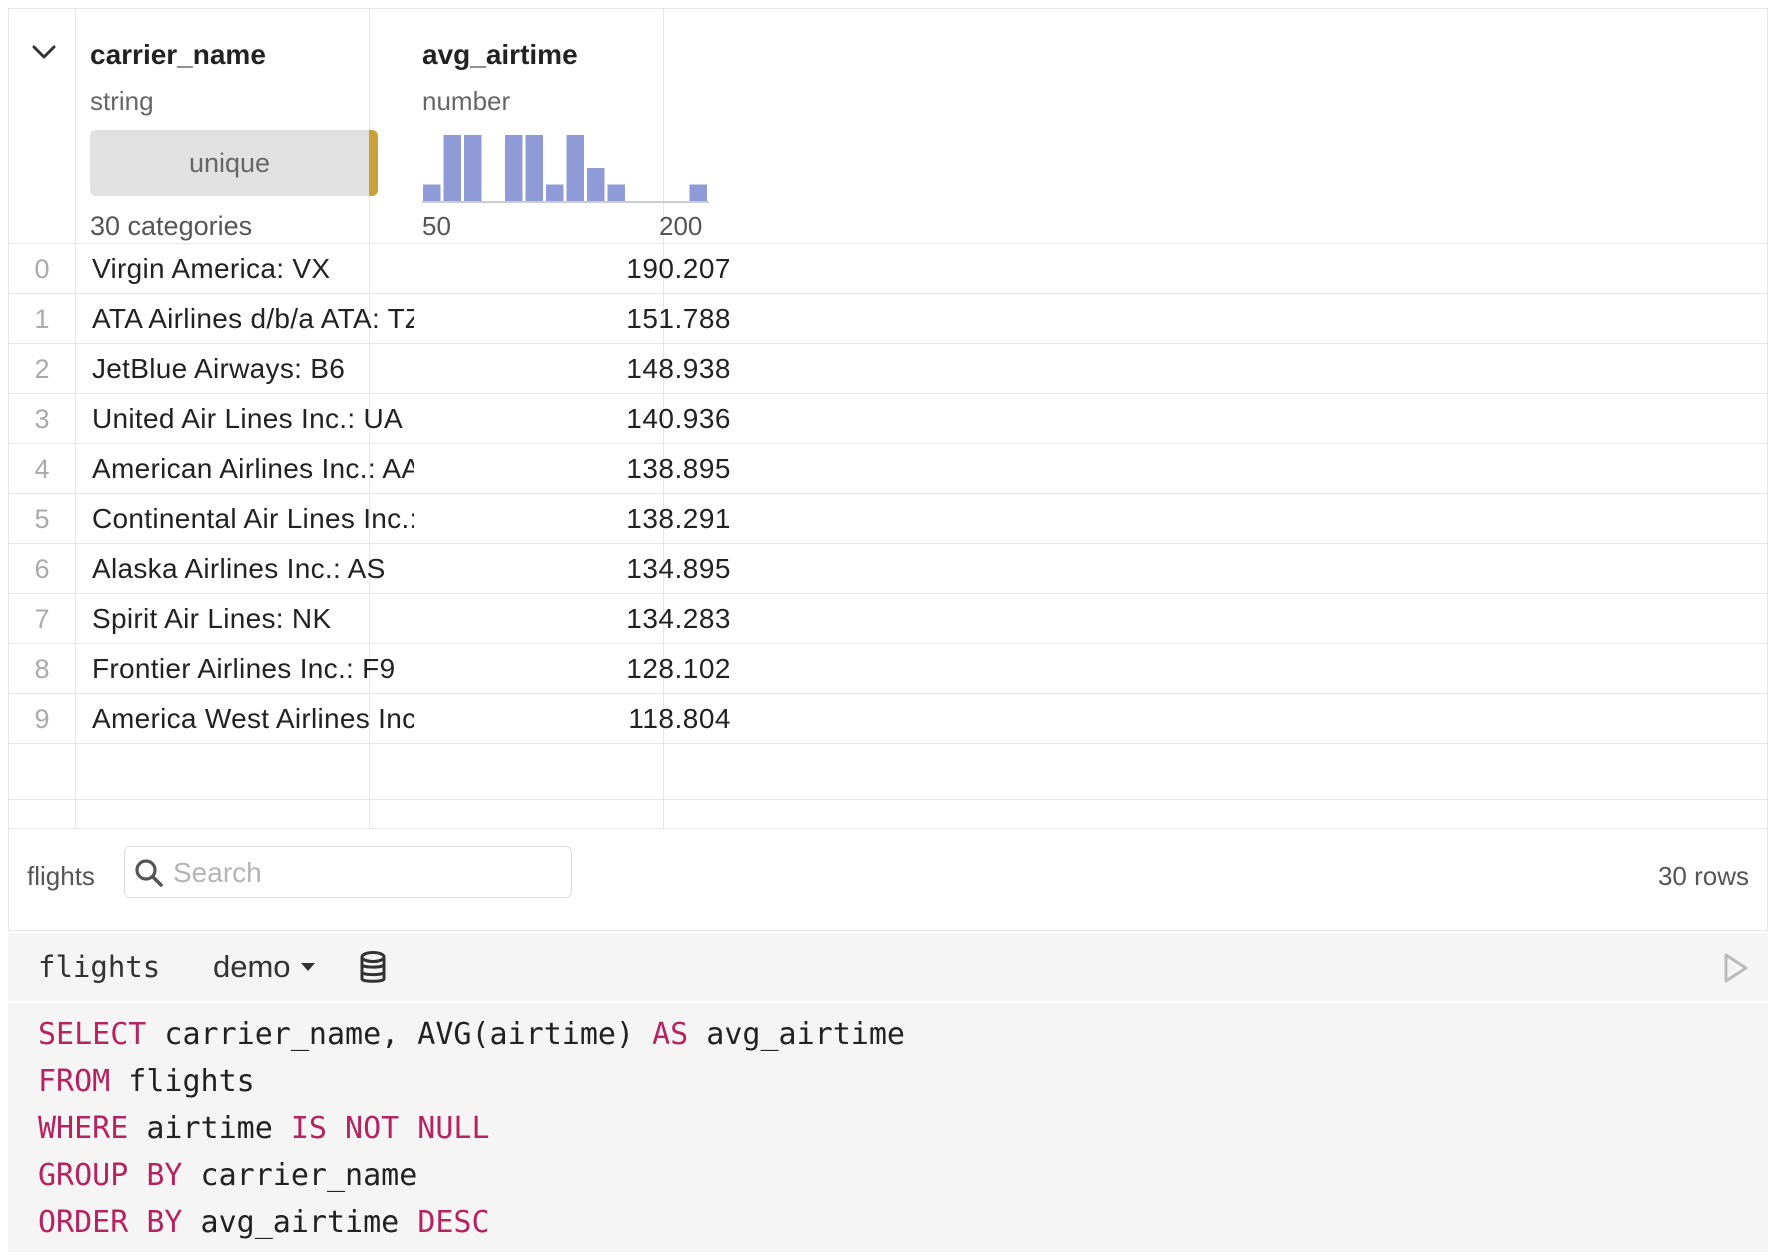  Describe the element at coordinates (209, 1128) in the screenshot. I see `sql-token: airtime` at that location.